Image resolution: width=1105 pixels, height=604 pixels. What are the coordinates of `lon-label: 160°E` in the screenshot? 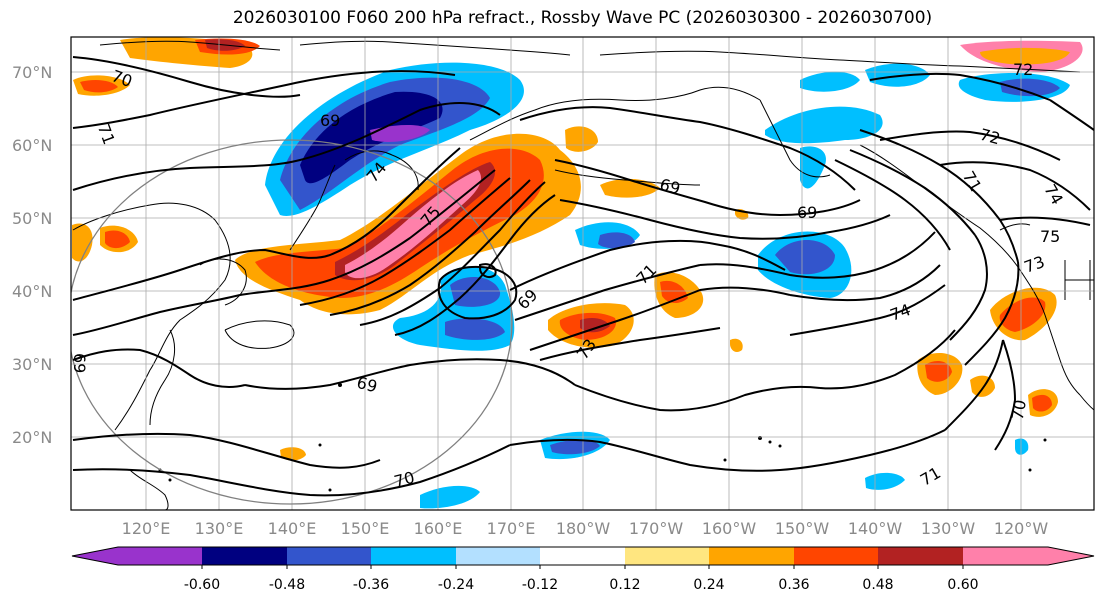 It's located at (438, 528).